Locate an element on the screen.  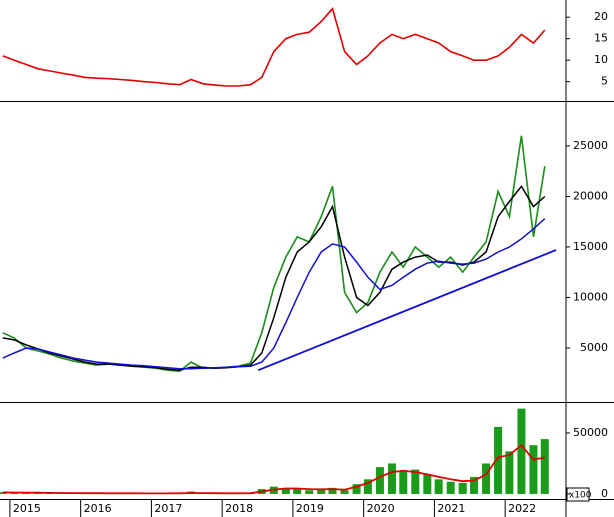
unit-box is located at coordinates (578, 494).